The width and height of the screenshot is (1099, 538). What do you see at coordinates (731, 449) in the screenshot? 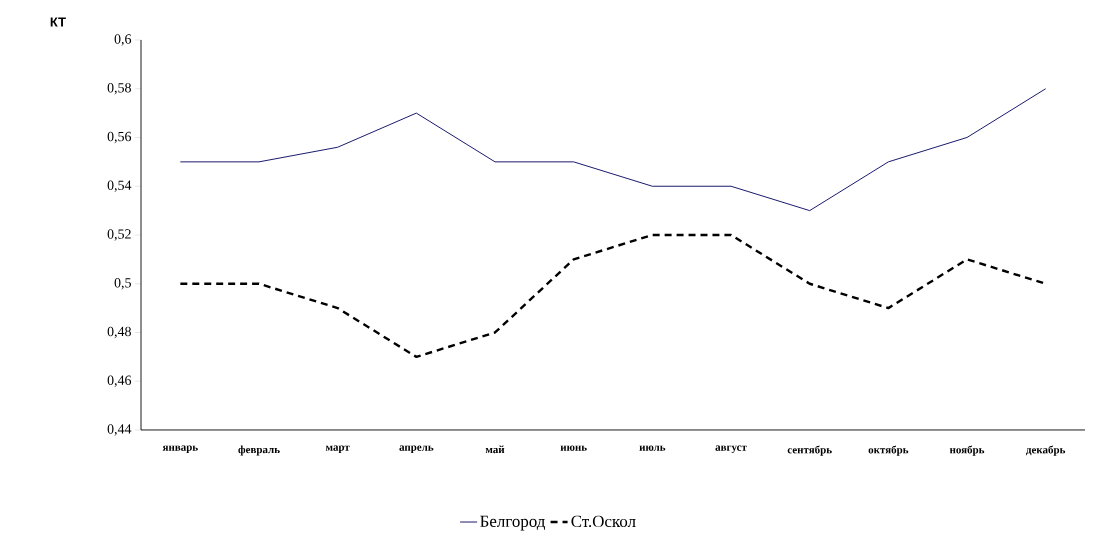
I see `x-tick-label: август` at bounding box center [731, 449].